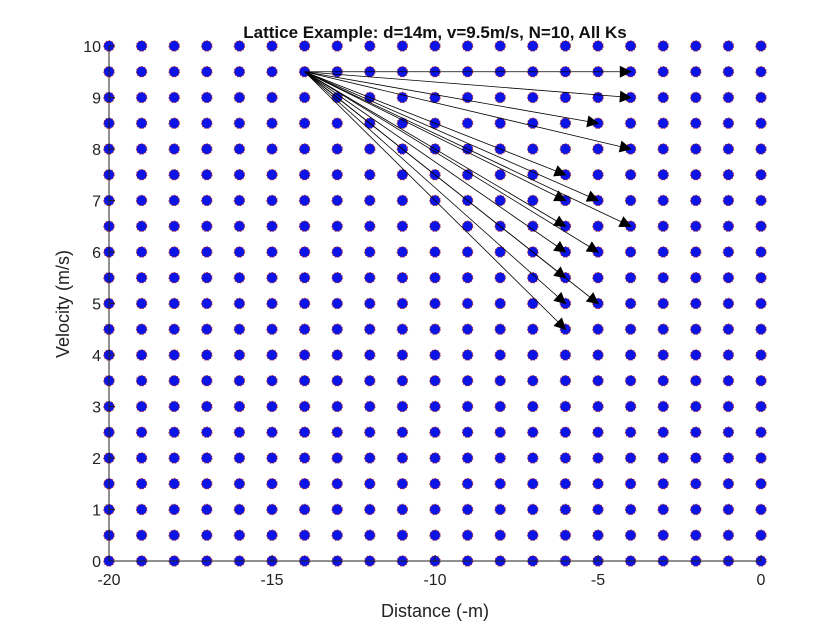  What do you see at coordinates (96, 511) in the screenshot?
I see `y-tick-label: 1` at bounding box center [96, 511].